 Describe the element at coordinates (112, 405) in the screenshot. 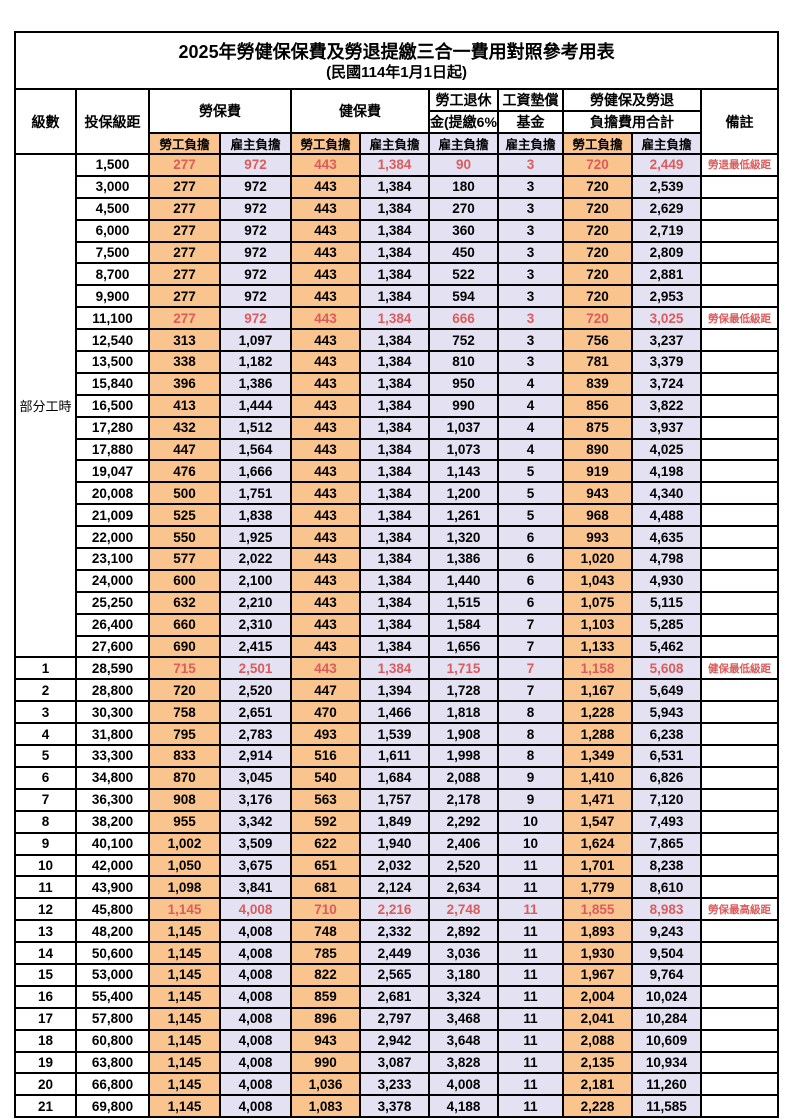

I see `bracket-cell: 16,500` at that location.